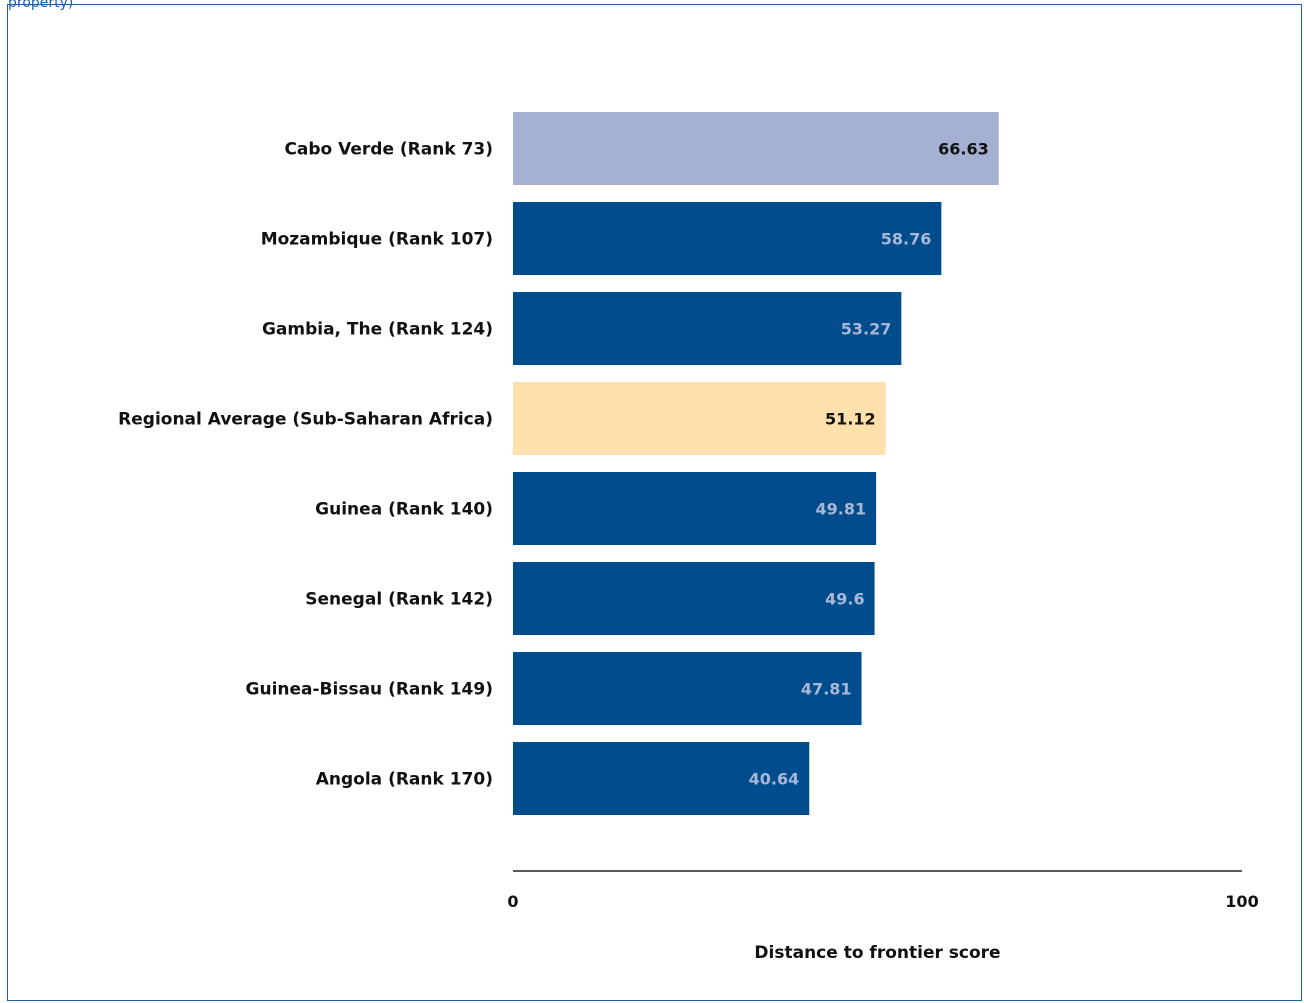  What do you see at coordinates (1241, 901) in the screenshot?
I see `x-tick-label: 100` at bounding box center [1241, 901].